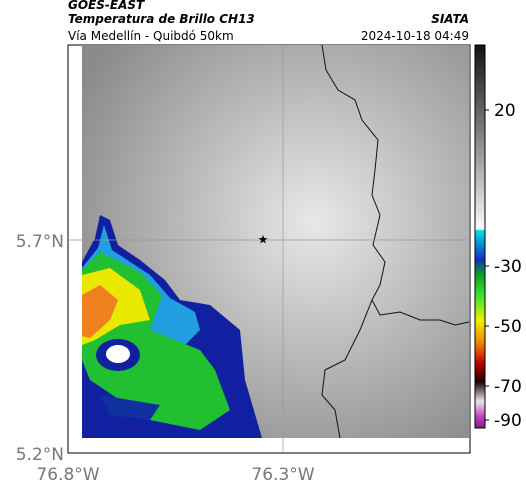 This screenshot has width=526, height=491. Describe the element at coordinates (263, 240) in the screenshot. I see `location-marker: ★` at that location.